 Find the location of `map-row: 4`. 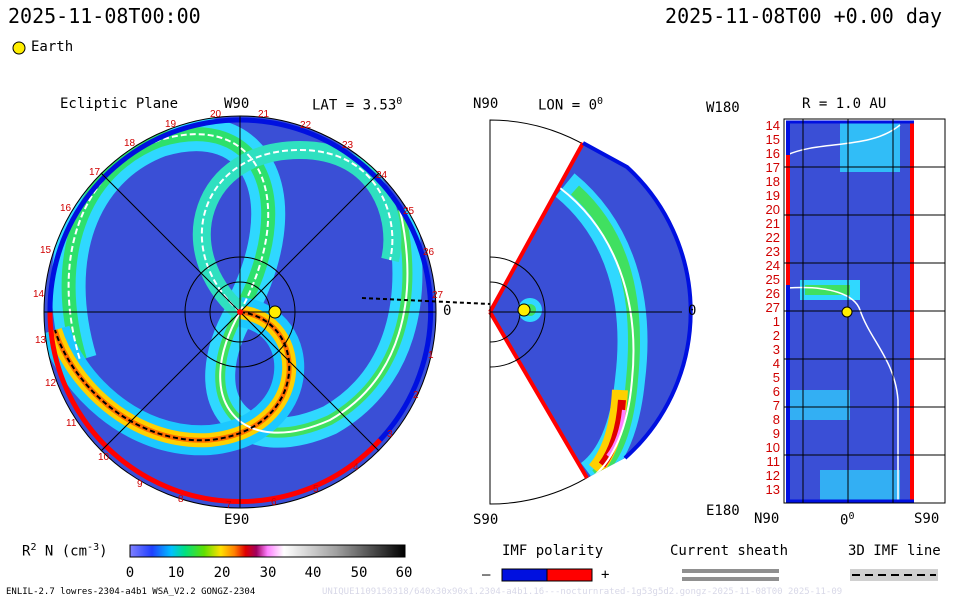

map-row: 4 is located at coordinates (776, 363).